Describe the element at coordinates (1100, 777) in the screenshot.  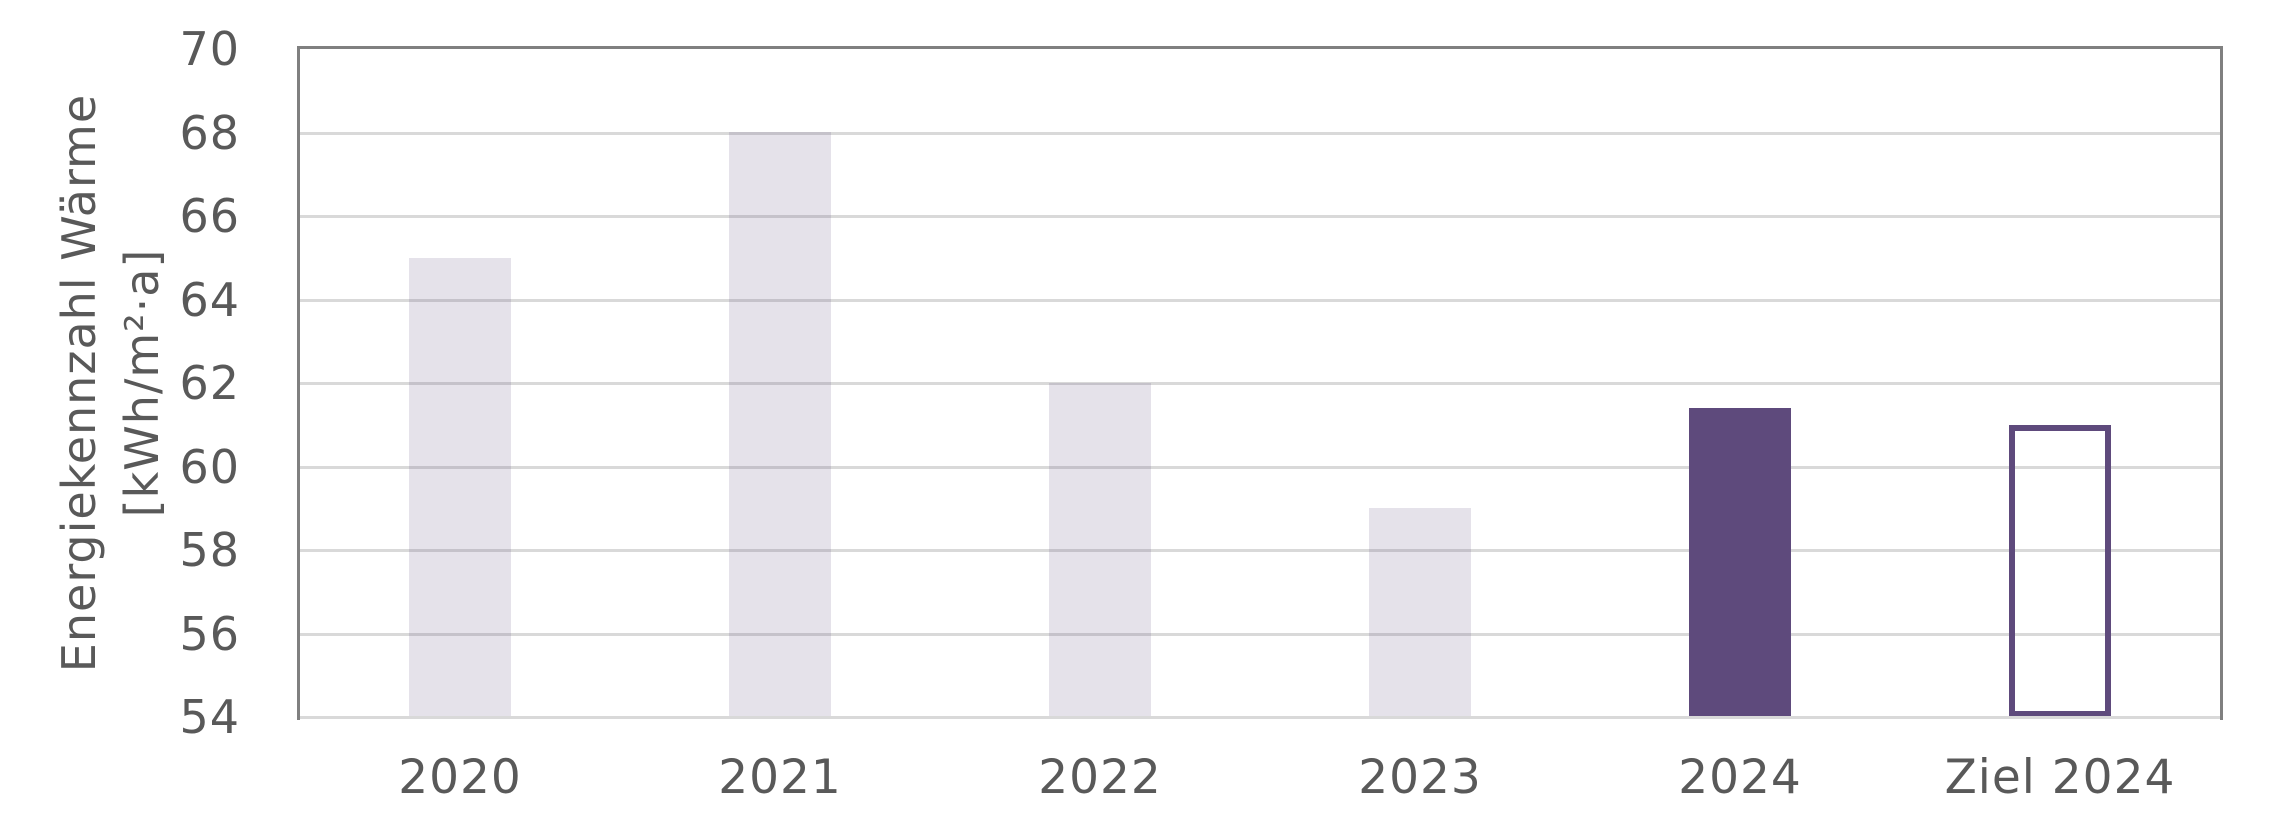
I see `x-label-2022: 2022` at that location.